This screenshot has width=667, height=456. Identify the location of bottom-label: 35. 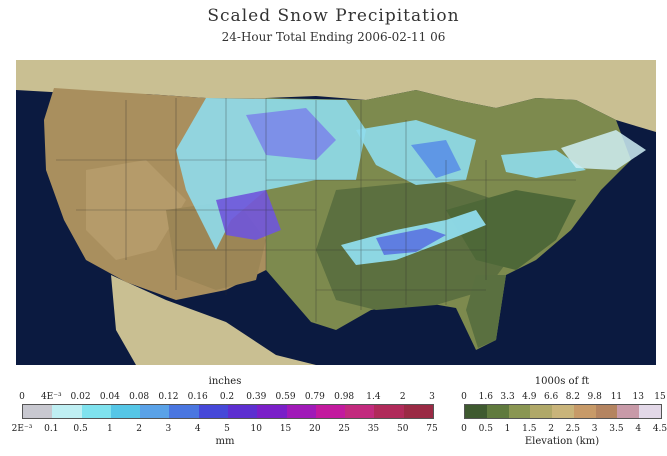
(373, 429).